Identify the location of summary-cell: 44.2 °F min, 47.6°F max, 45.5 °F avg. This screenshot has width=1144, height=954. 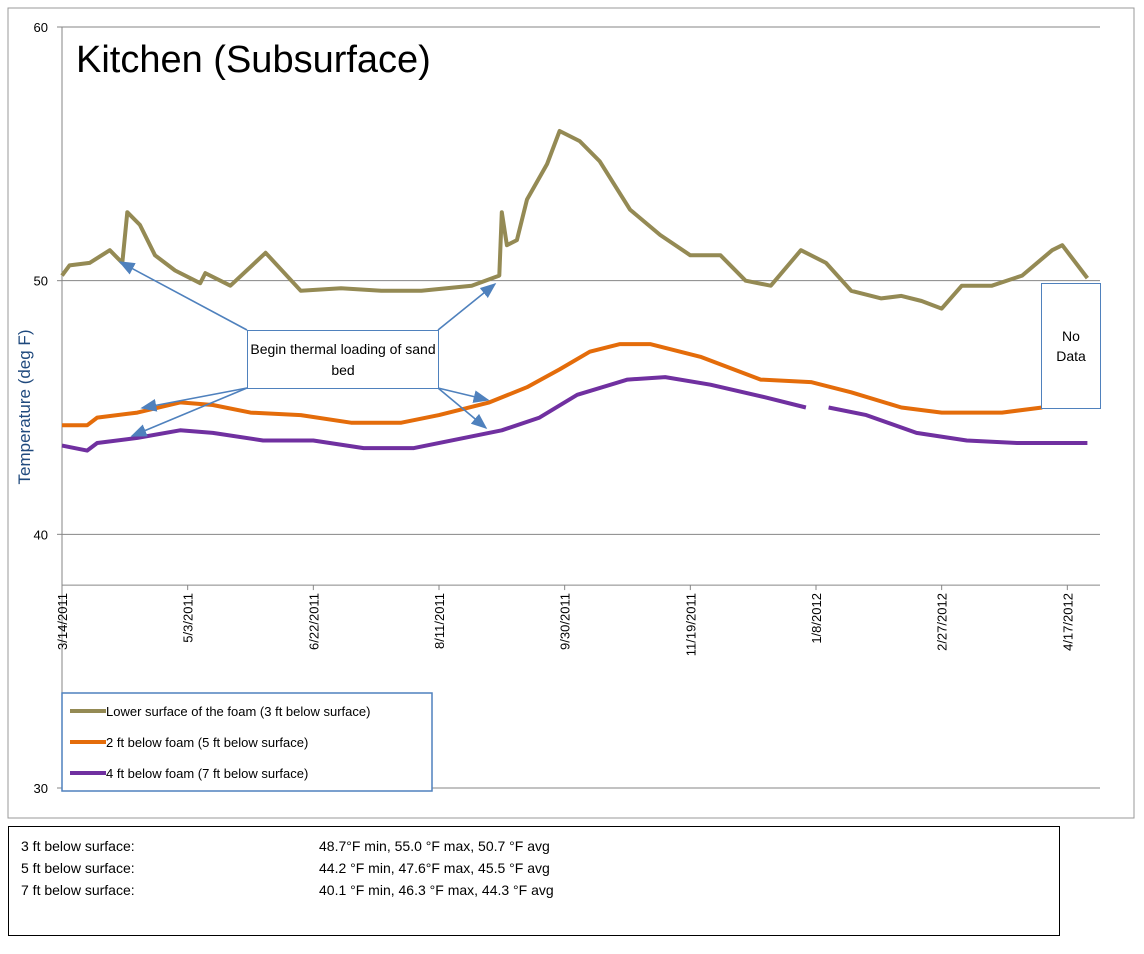
(434, 868).